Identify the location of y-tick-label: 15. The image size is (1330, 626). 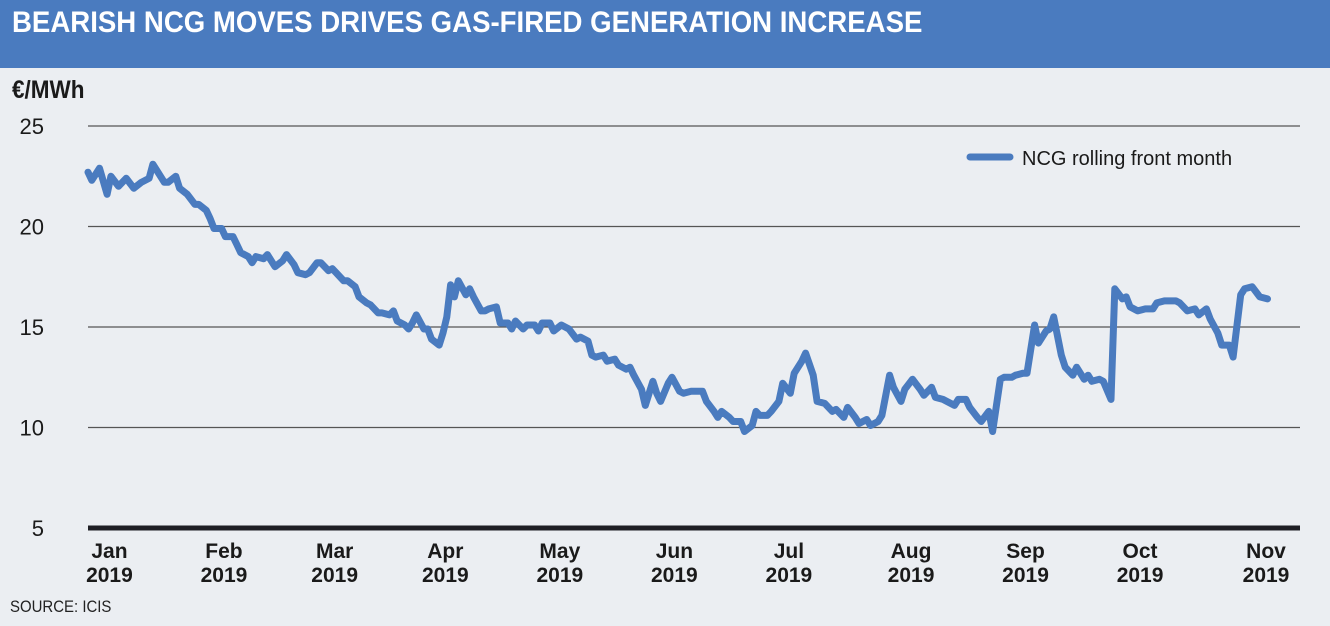
(32, 327).